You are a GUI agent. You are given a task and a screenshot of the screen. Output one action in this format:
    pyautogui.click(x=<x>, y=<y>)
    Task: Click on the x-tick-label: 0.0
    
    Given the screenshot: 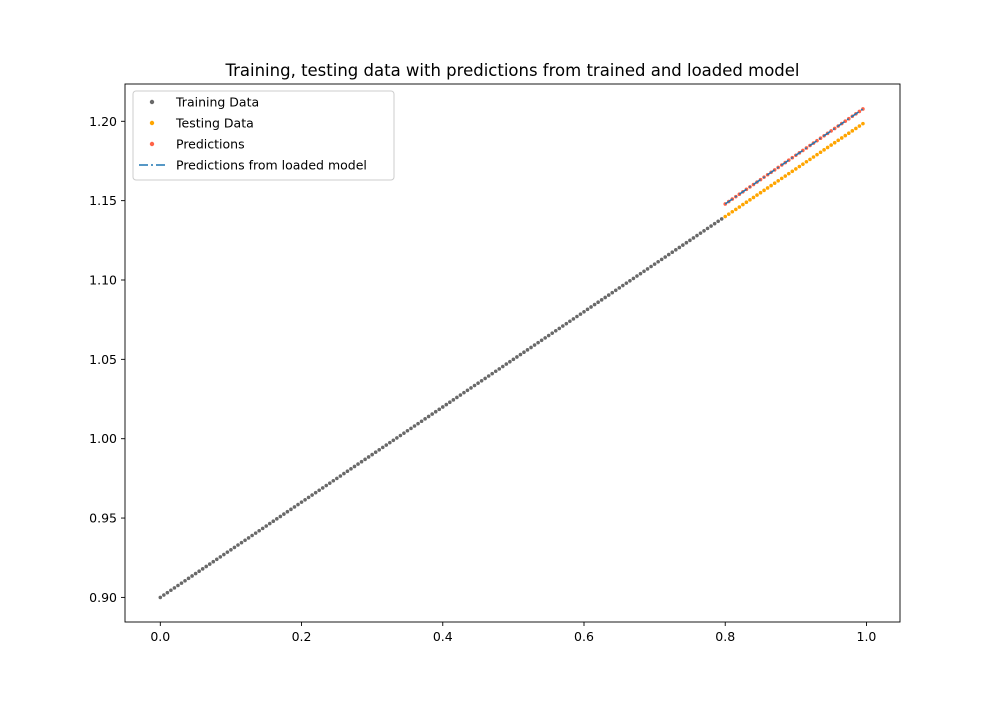 What is the action you would take?
    pyautogui.click(x=160, y=636)
    